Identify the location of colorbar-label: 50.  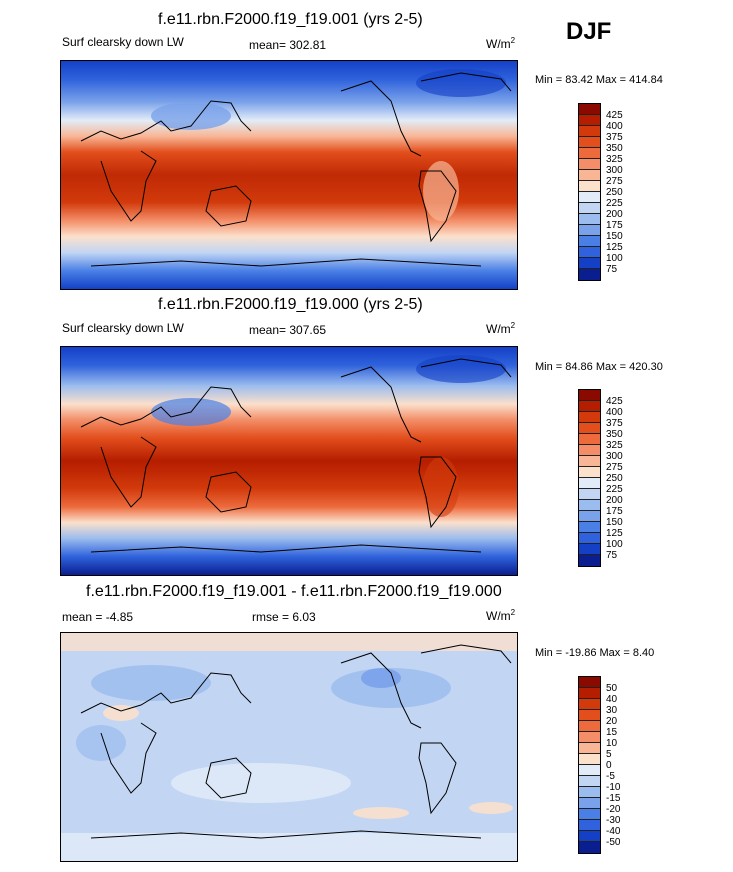
(612, 688).